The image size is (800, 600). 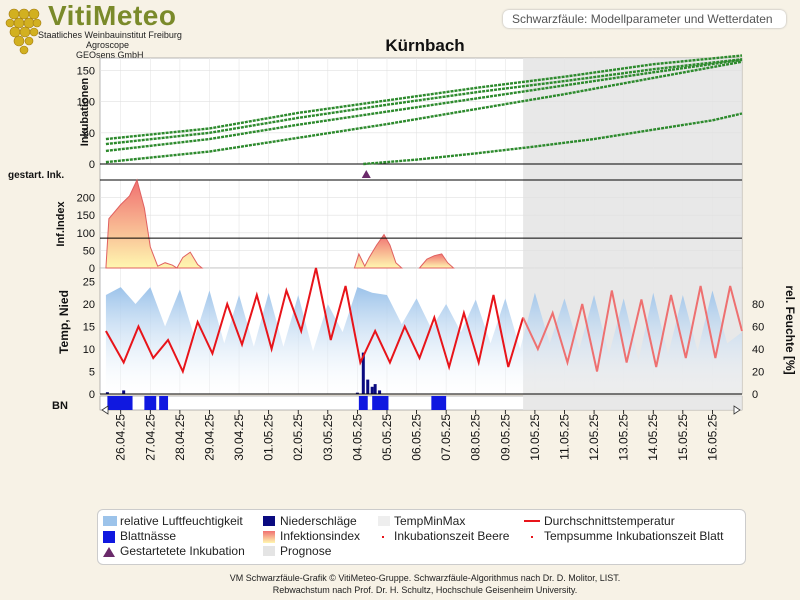 What do you see at coordinates (86, 71) in the screenshot?
I see `inc-tick-label: 150` at bounding box center [86, 71].